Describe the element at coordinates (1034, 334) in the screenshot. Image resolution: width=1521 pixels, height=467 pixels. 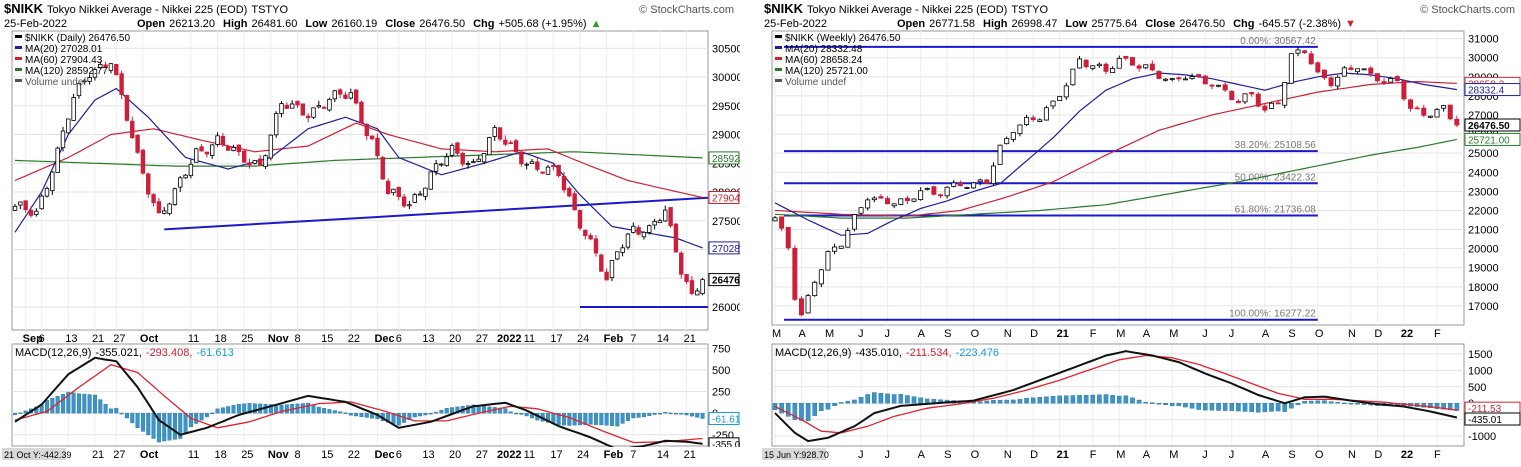
I see `time-axis-label: D` at that location.